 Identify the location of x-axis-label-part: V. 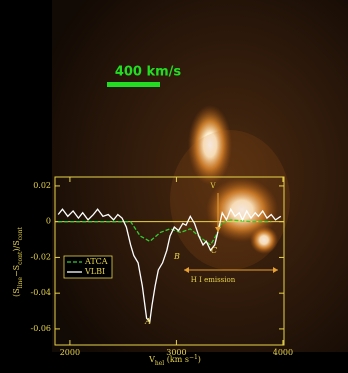
(151, 359).